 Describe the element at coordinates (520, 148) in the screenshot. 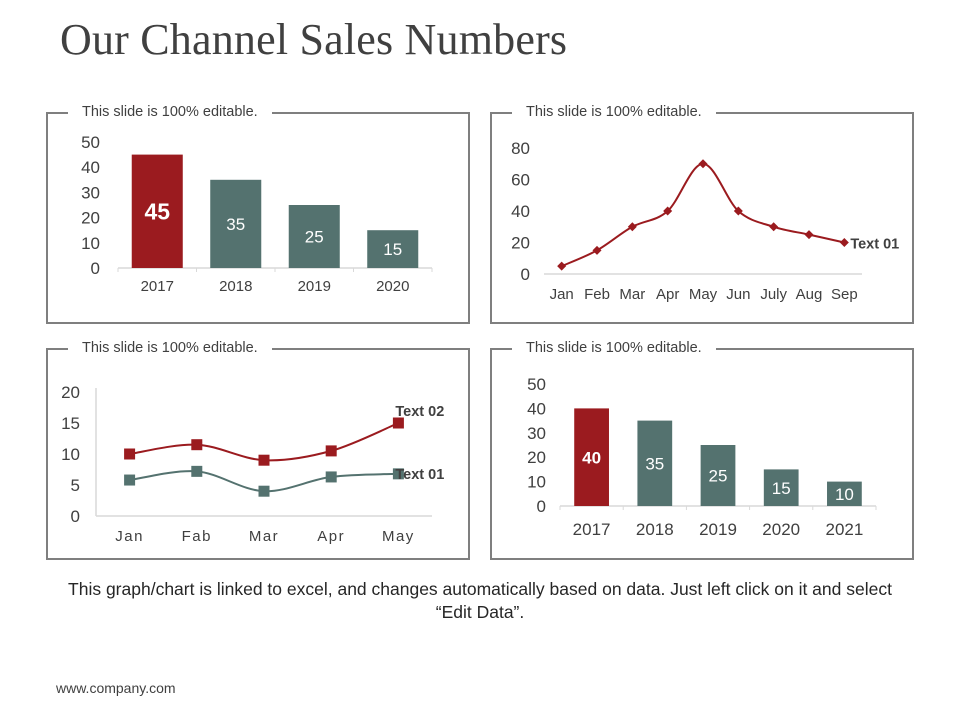

I see `y-tick-label: 80` at that location.